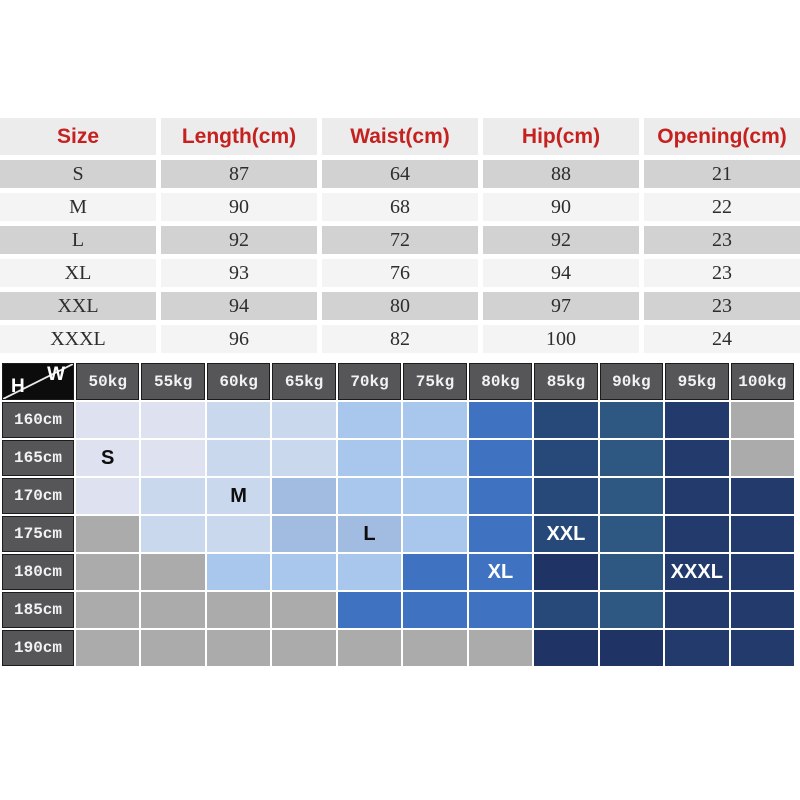 This screenshot has width=800, height=800. What do you see at coordinates (435, 381) in the screenshot?
I see `matrix-weight-header: 75kg` at bounding box center [435, 381].